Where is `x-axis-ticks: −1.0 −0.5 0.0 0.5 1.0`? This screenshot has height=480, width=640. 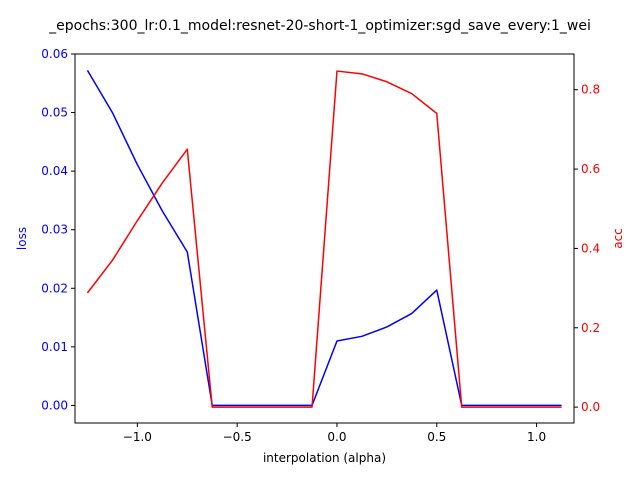 x-axis-ticks: −1.0 −0.5 0.0 0.5 1.0 is located at coordinates (334, 433).